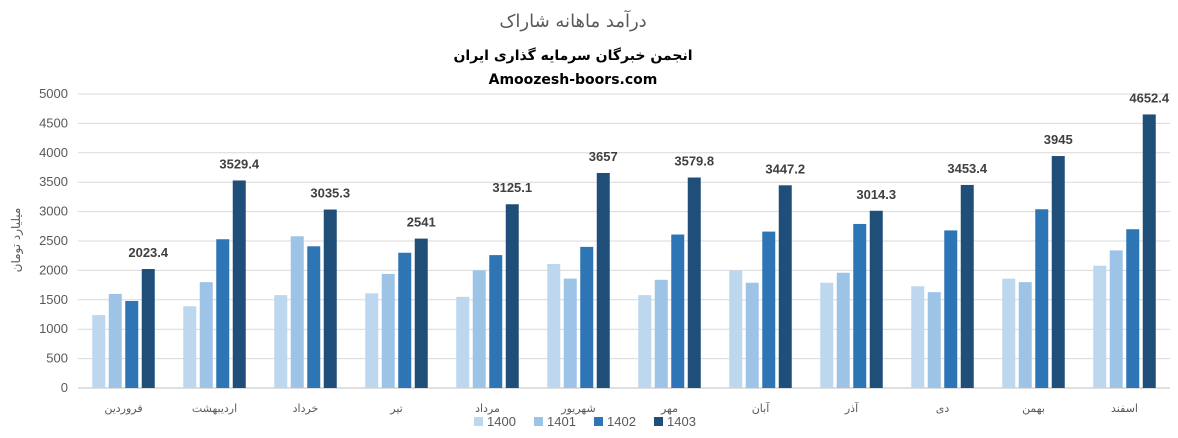  Describe the element at coordinates (53, 181) in the screenshot. I see `y-tick-label: 3500` at that location.